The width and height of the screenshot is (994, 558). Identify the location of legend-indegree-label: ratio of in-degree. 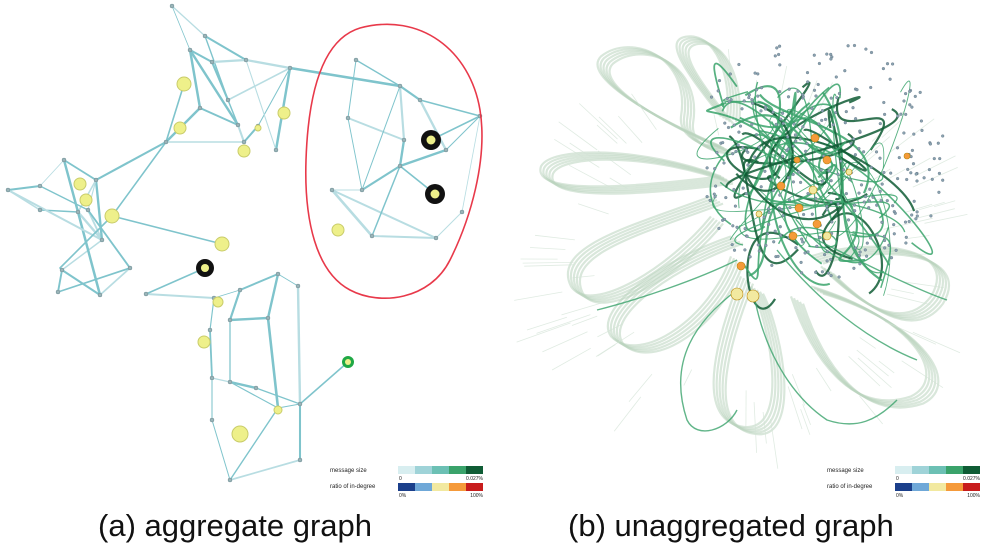
(850, 487).